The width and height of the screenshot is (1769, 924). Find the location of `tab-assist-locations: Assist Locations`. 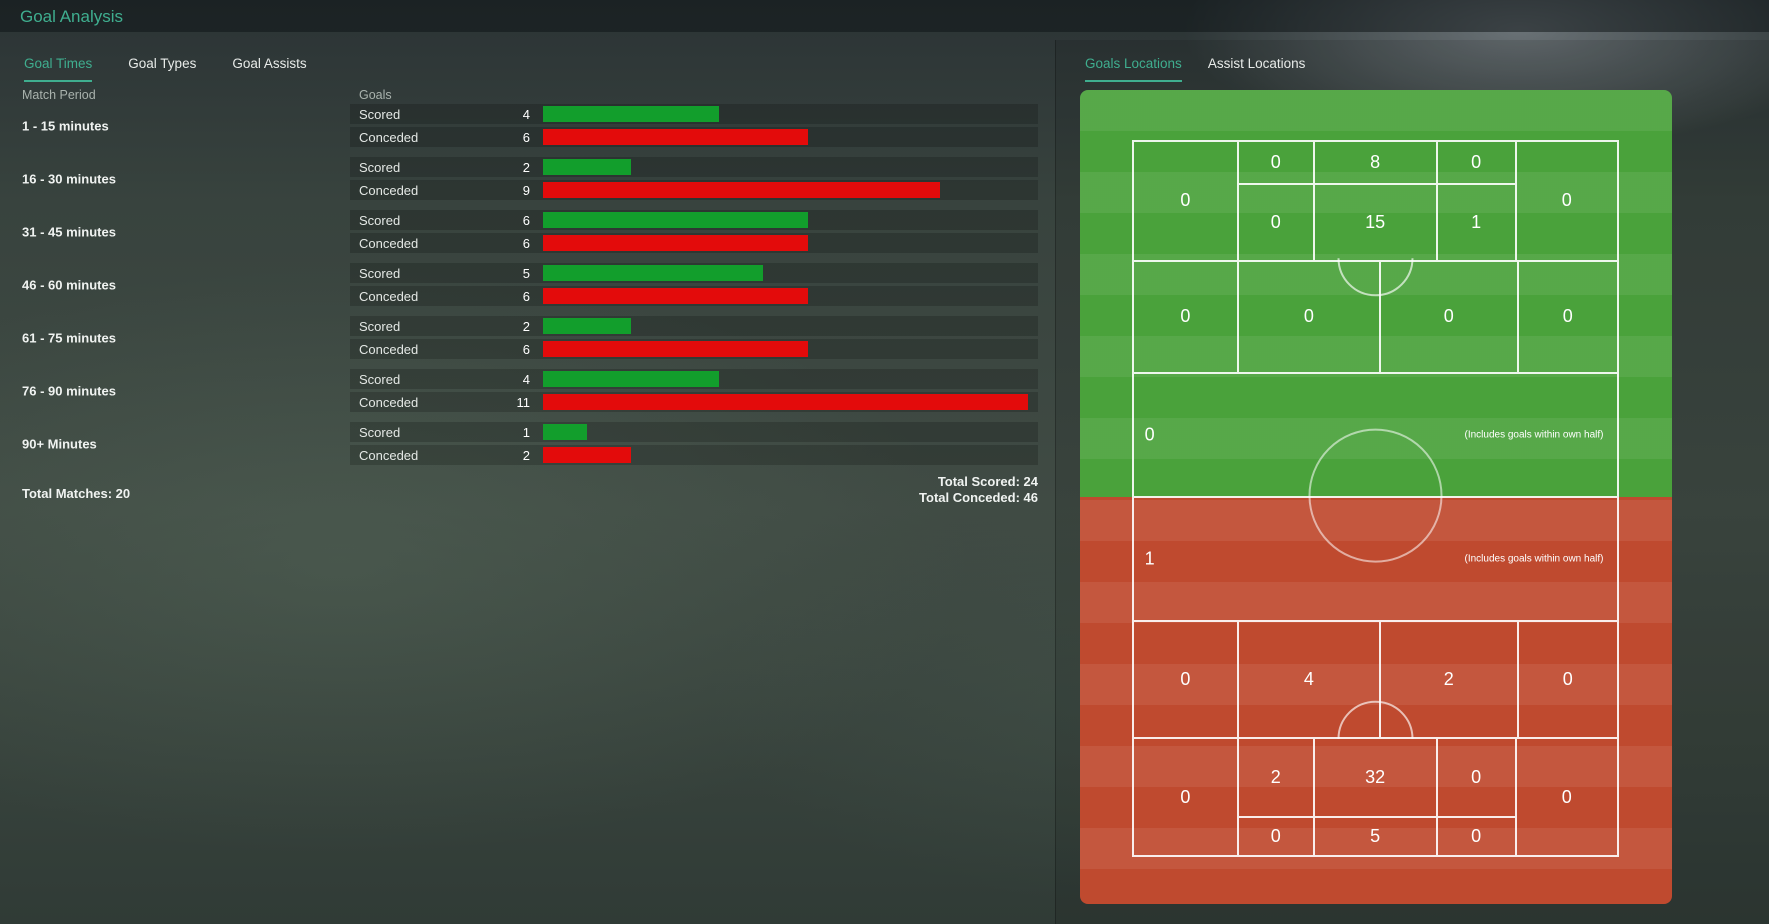

tab-assist-locations: Assist Locations is located at coordinates (1256, 63).